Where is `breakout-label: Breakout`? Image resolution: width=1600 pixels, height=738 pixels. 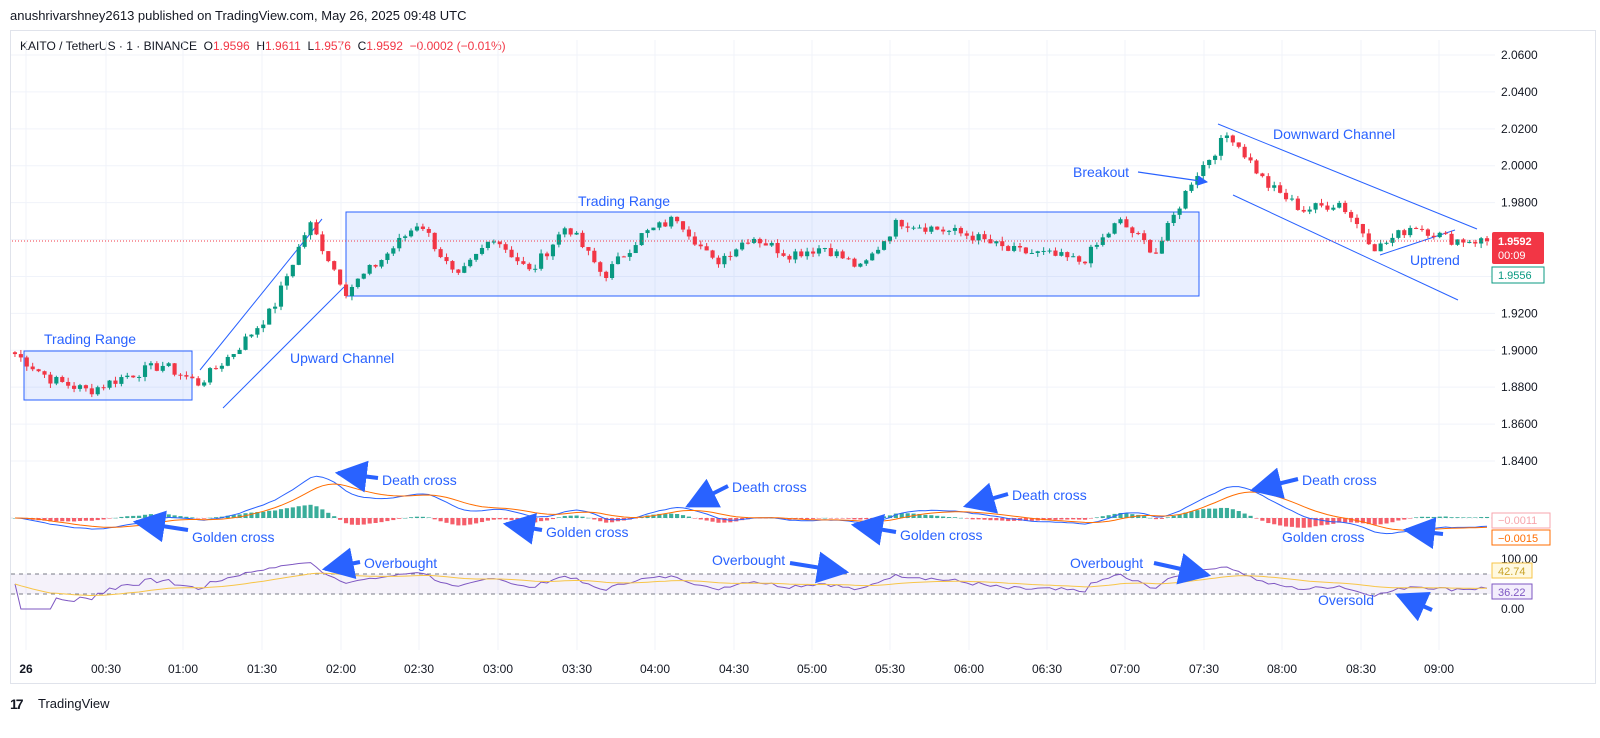 breakout-label: Breakout is located at coordinates (1101, 172).